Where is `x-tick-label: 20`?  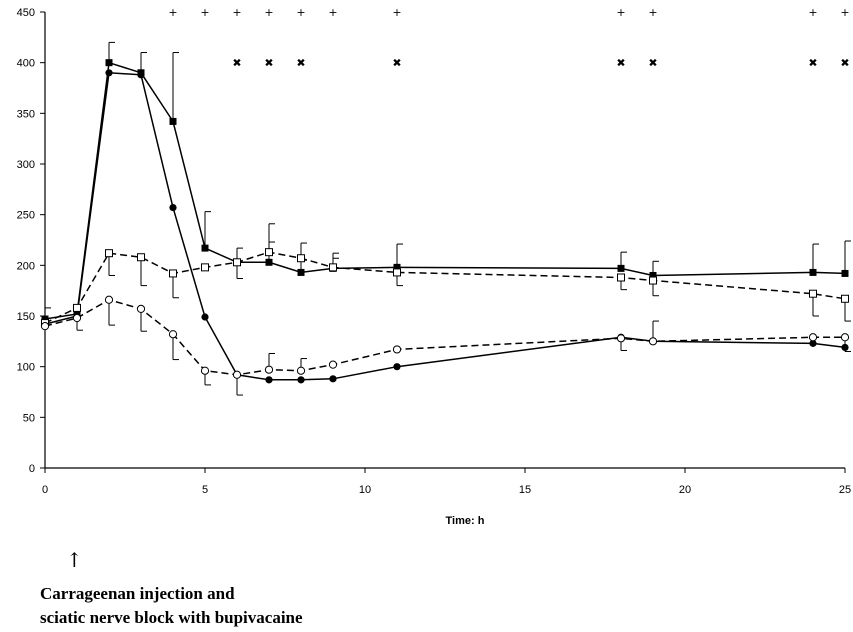
x-tick-label: 20 is located at coordinates (685, 490).